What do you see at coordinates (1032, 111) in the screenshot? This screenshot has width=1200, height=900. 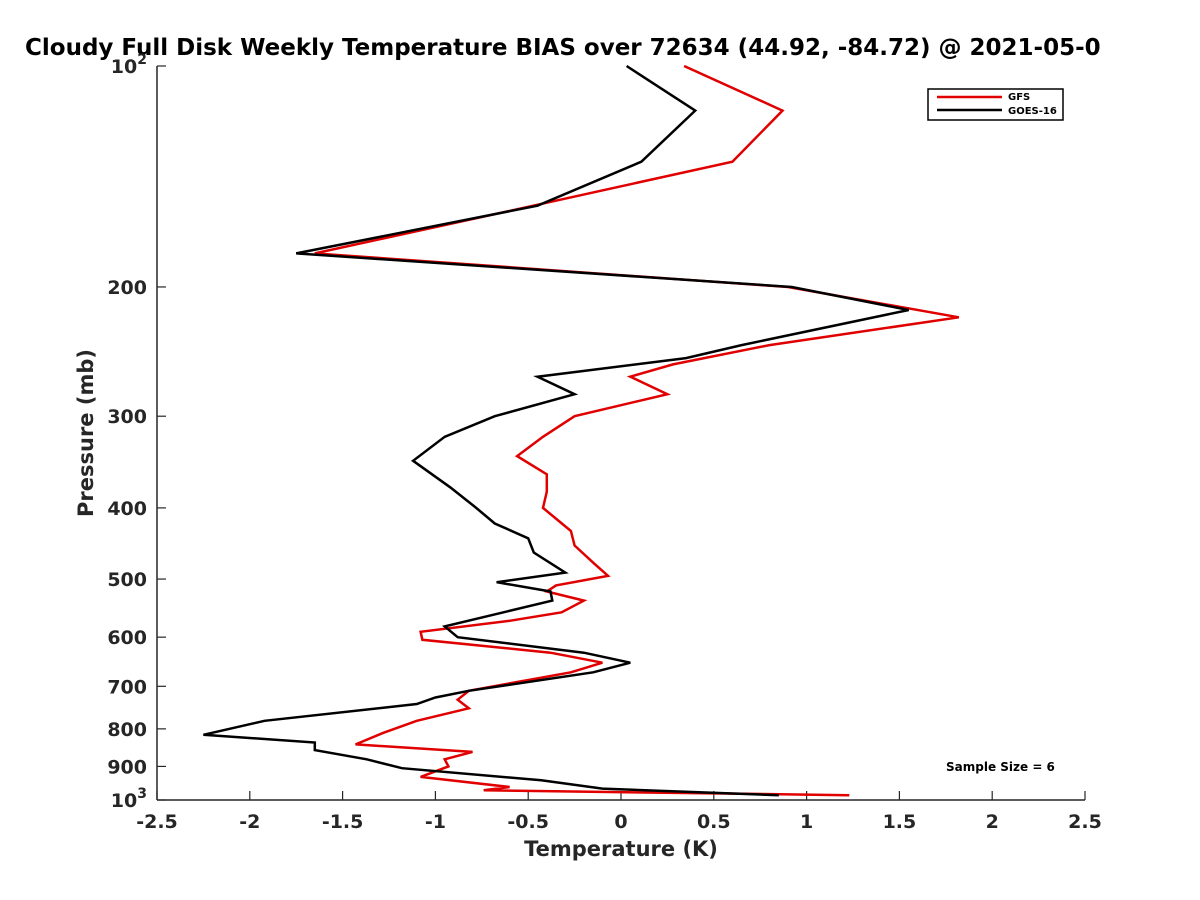 I see `legend-label-goes16: GOES-16` at bounding box center [1032, 111].